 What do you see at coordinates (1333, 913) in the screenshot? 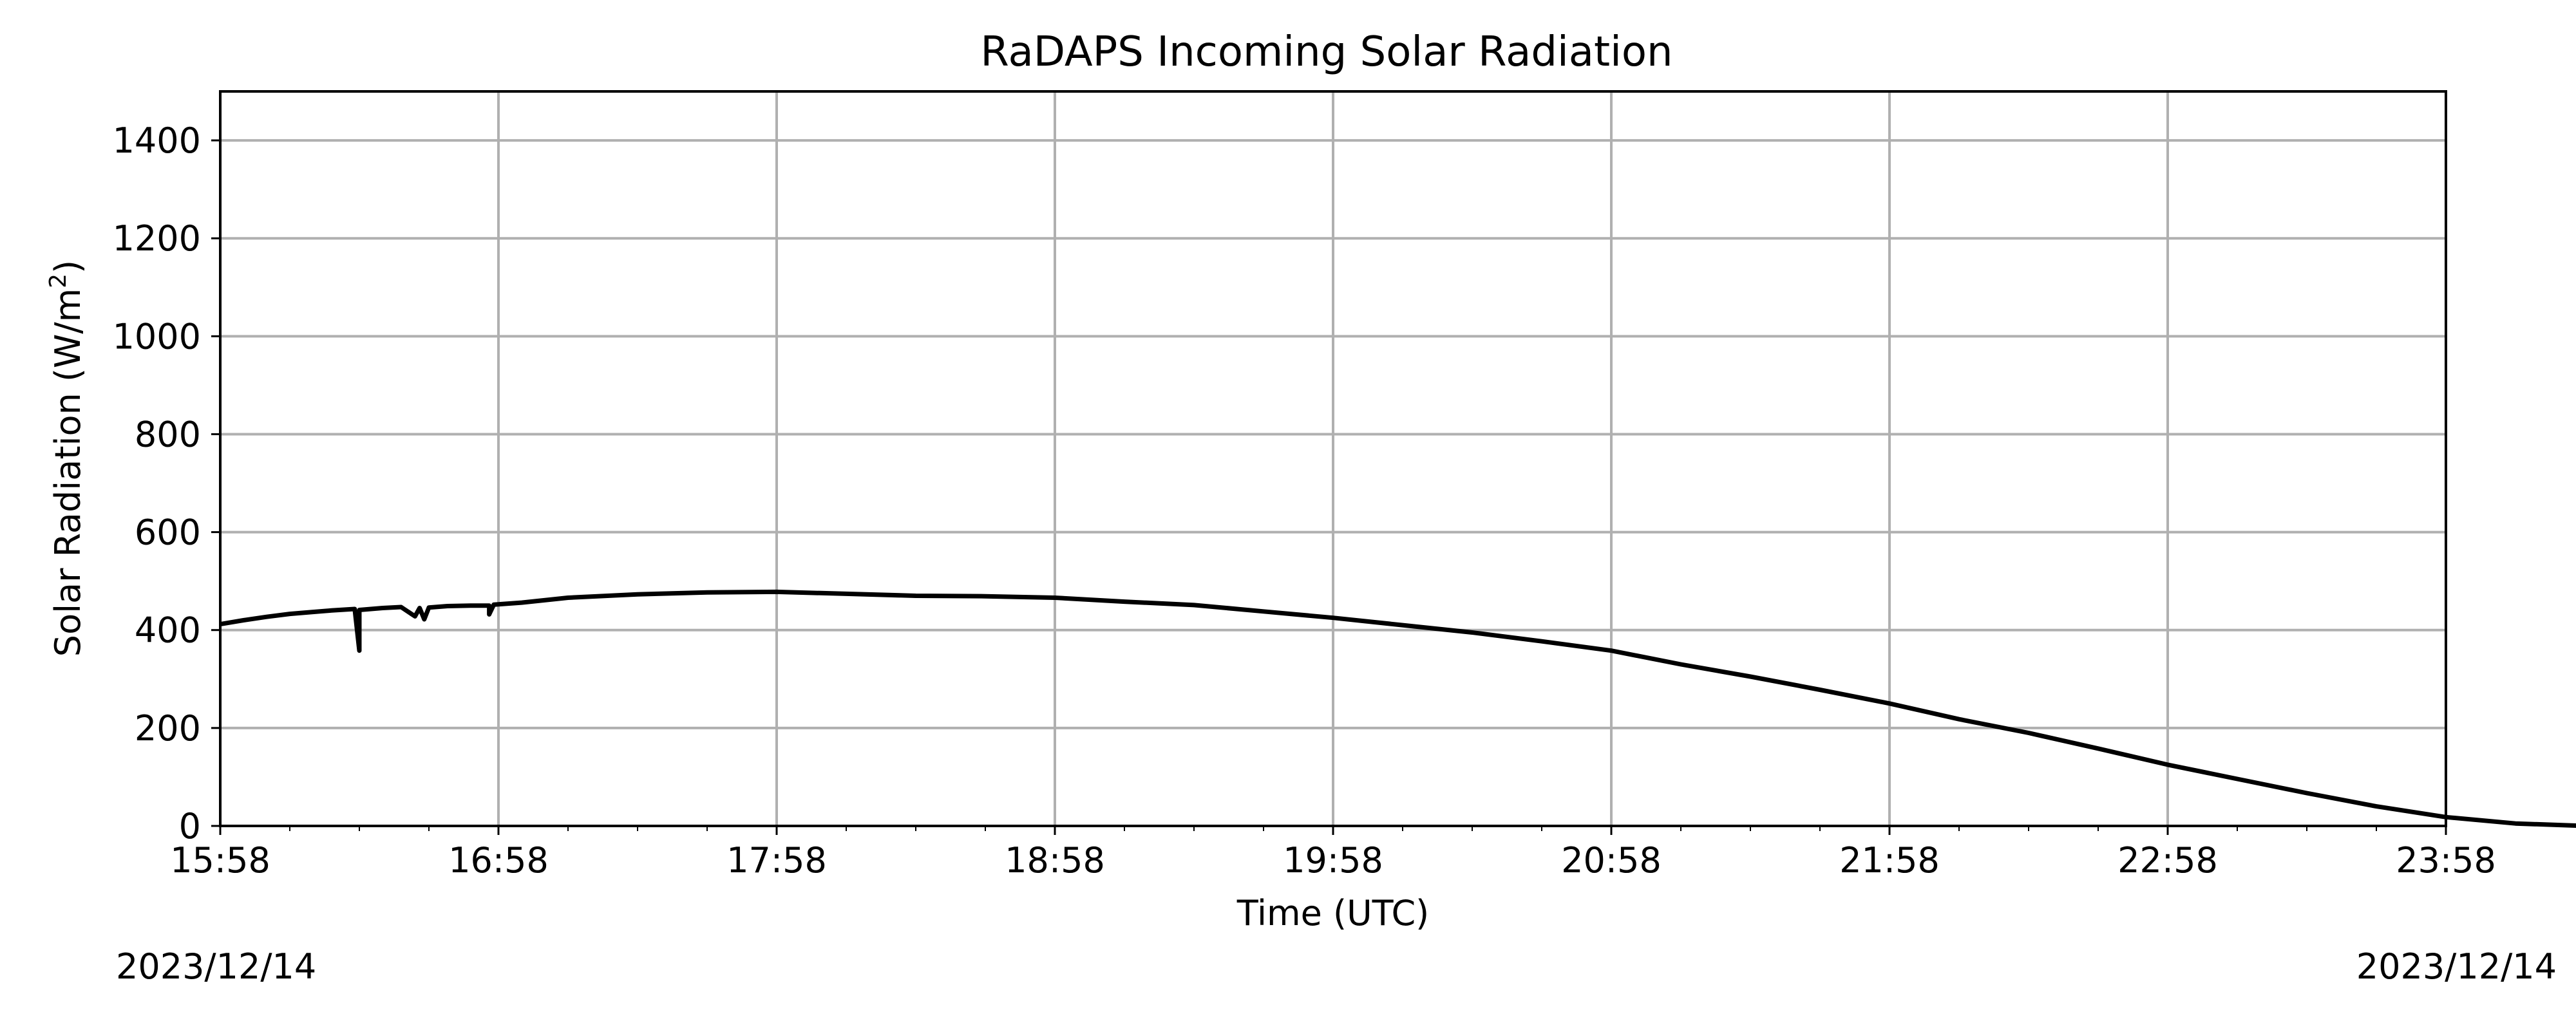
I see `x-axis-label: Time (UTC)` at bounding box center [1333, 913].